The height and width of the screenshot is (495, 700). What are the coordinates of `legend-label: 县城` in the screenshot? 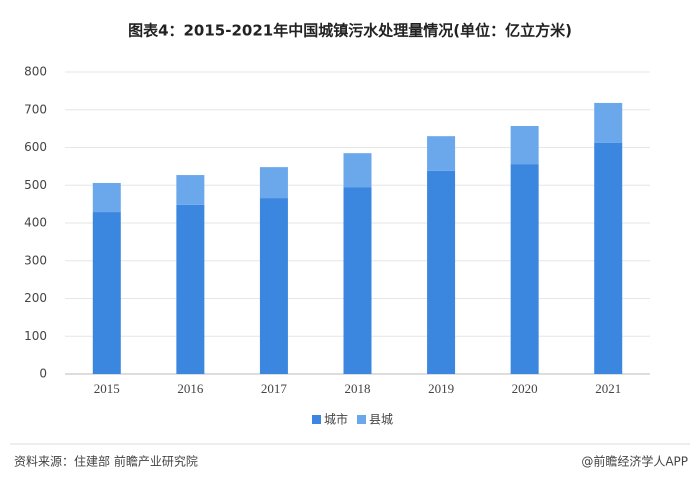 It's located at (381, 420).